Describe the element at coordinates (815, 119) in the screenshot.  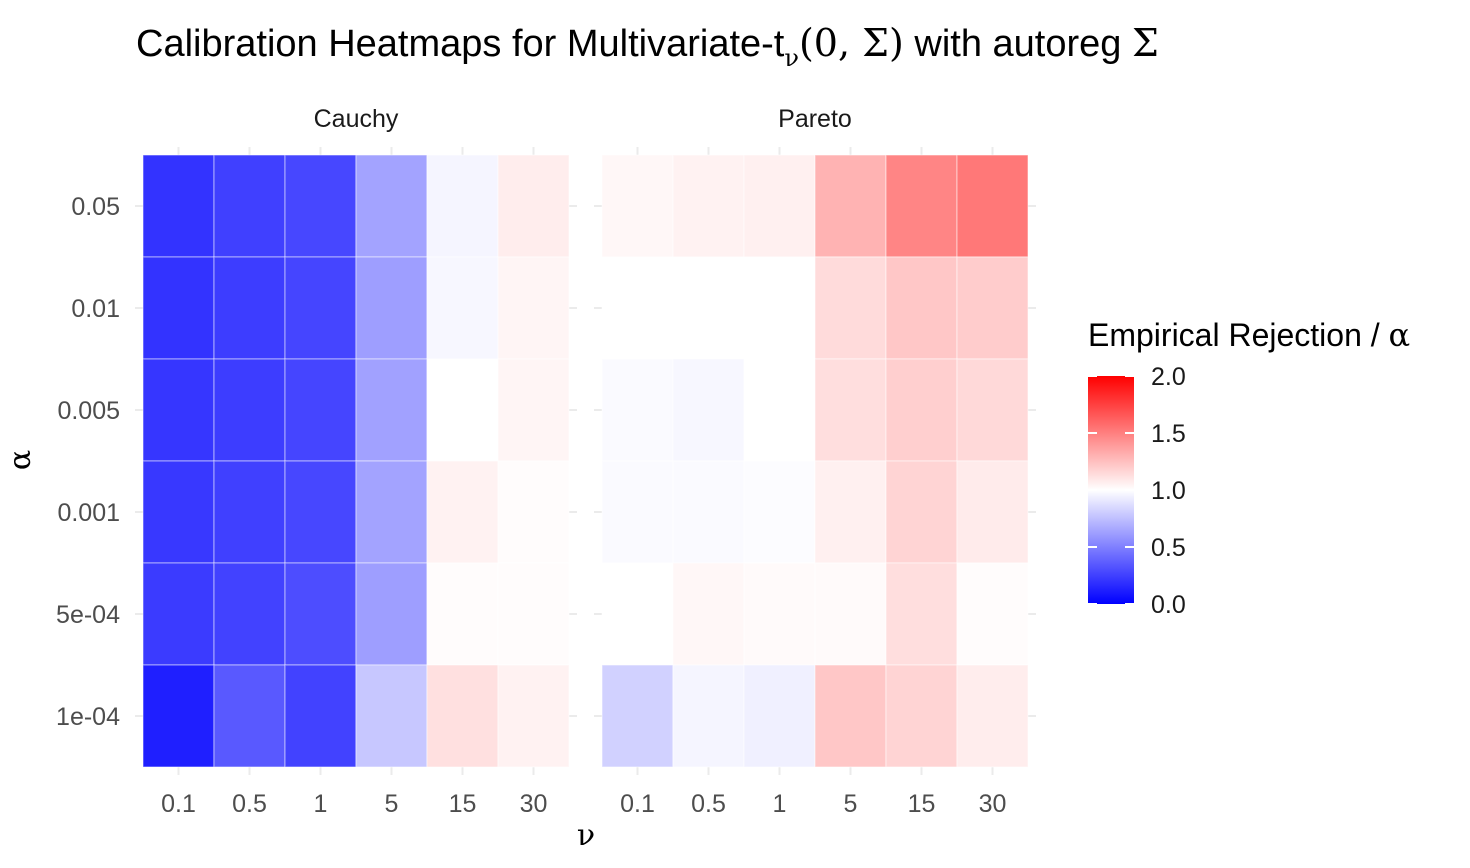
I see `facet-label-pareto: Pareto` at that location.